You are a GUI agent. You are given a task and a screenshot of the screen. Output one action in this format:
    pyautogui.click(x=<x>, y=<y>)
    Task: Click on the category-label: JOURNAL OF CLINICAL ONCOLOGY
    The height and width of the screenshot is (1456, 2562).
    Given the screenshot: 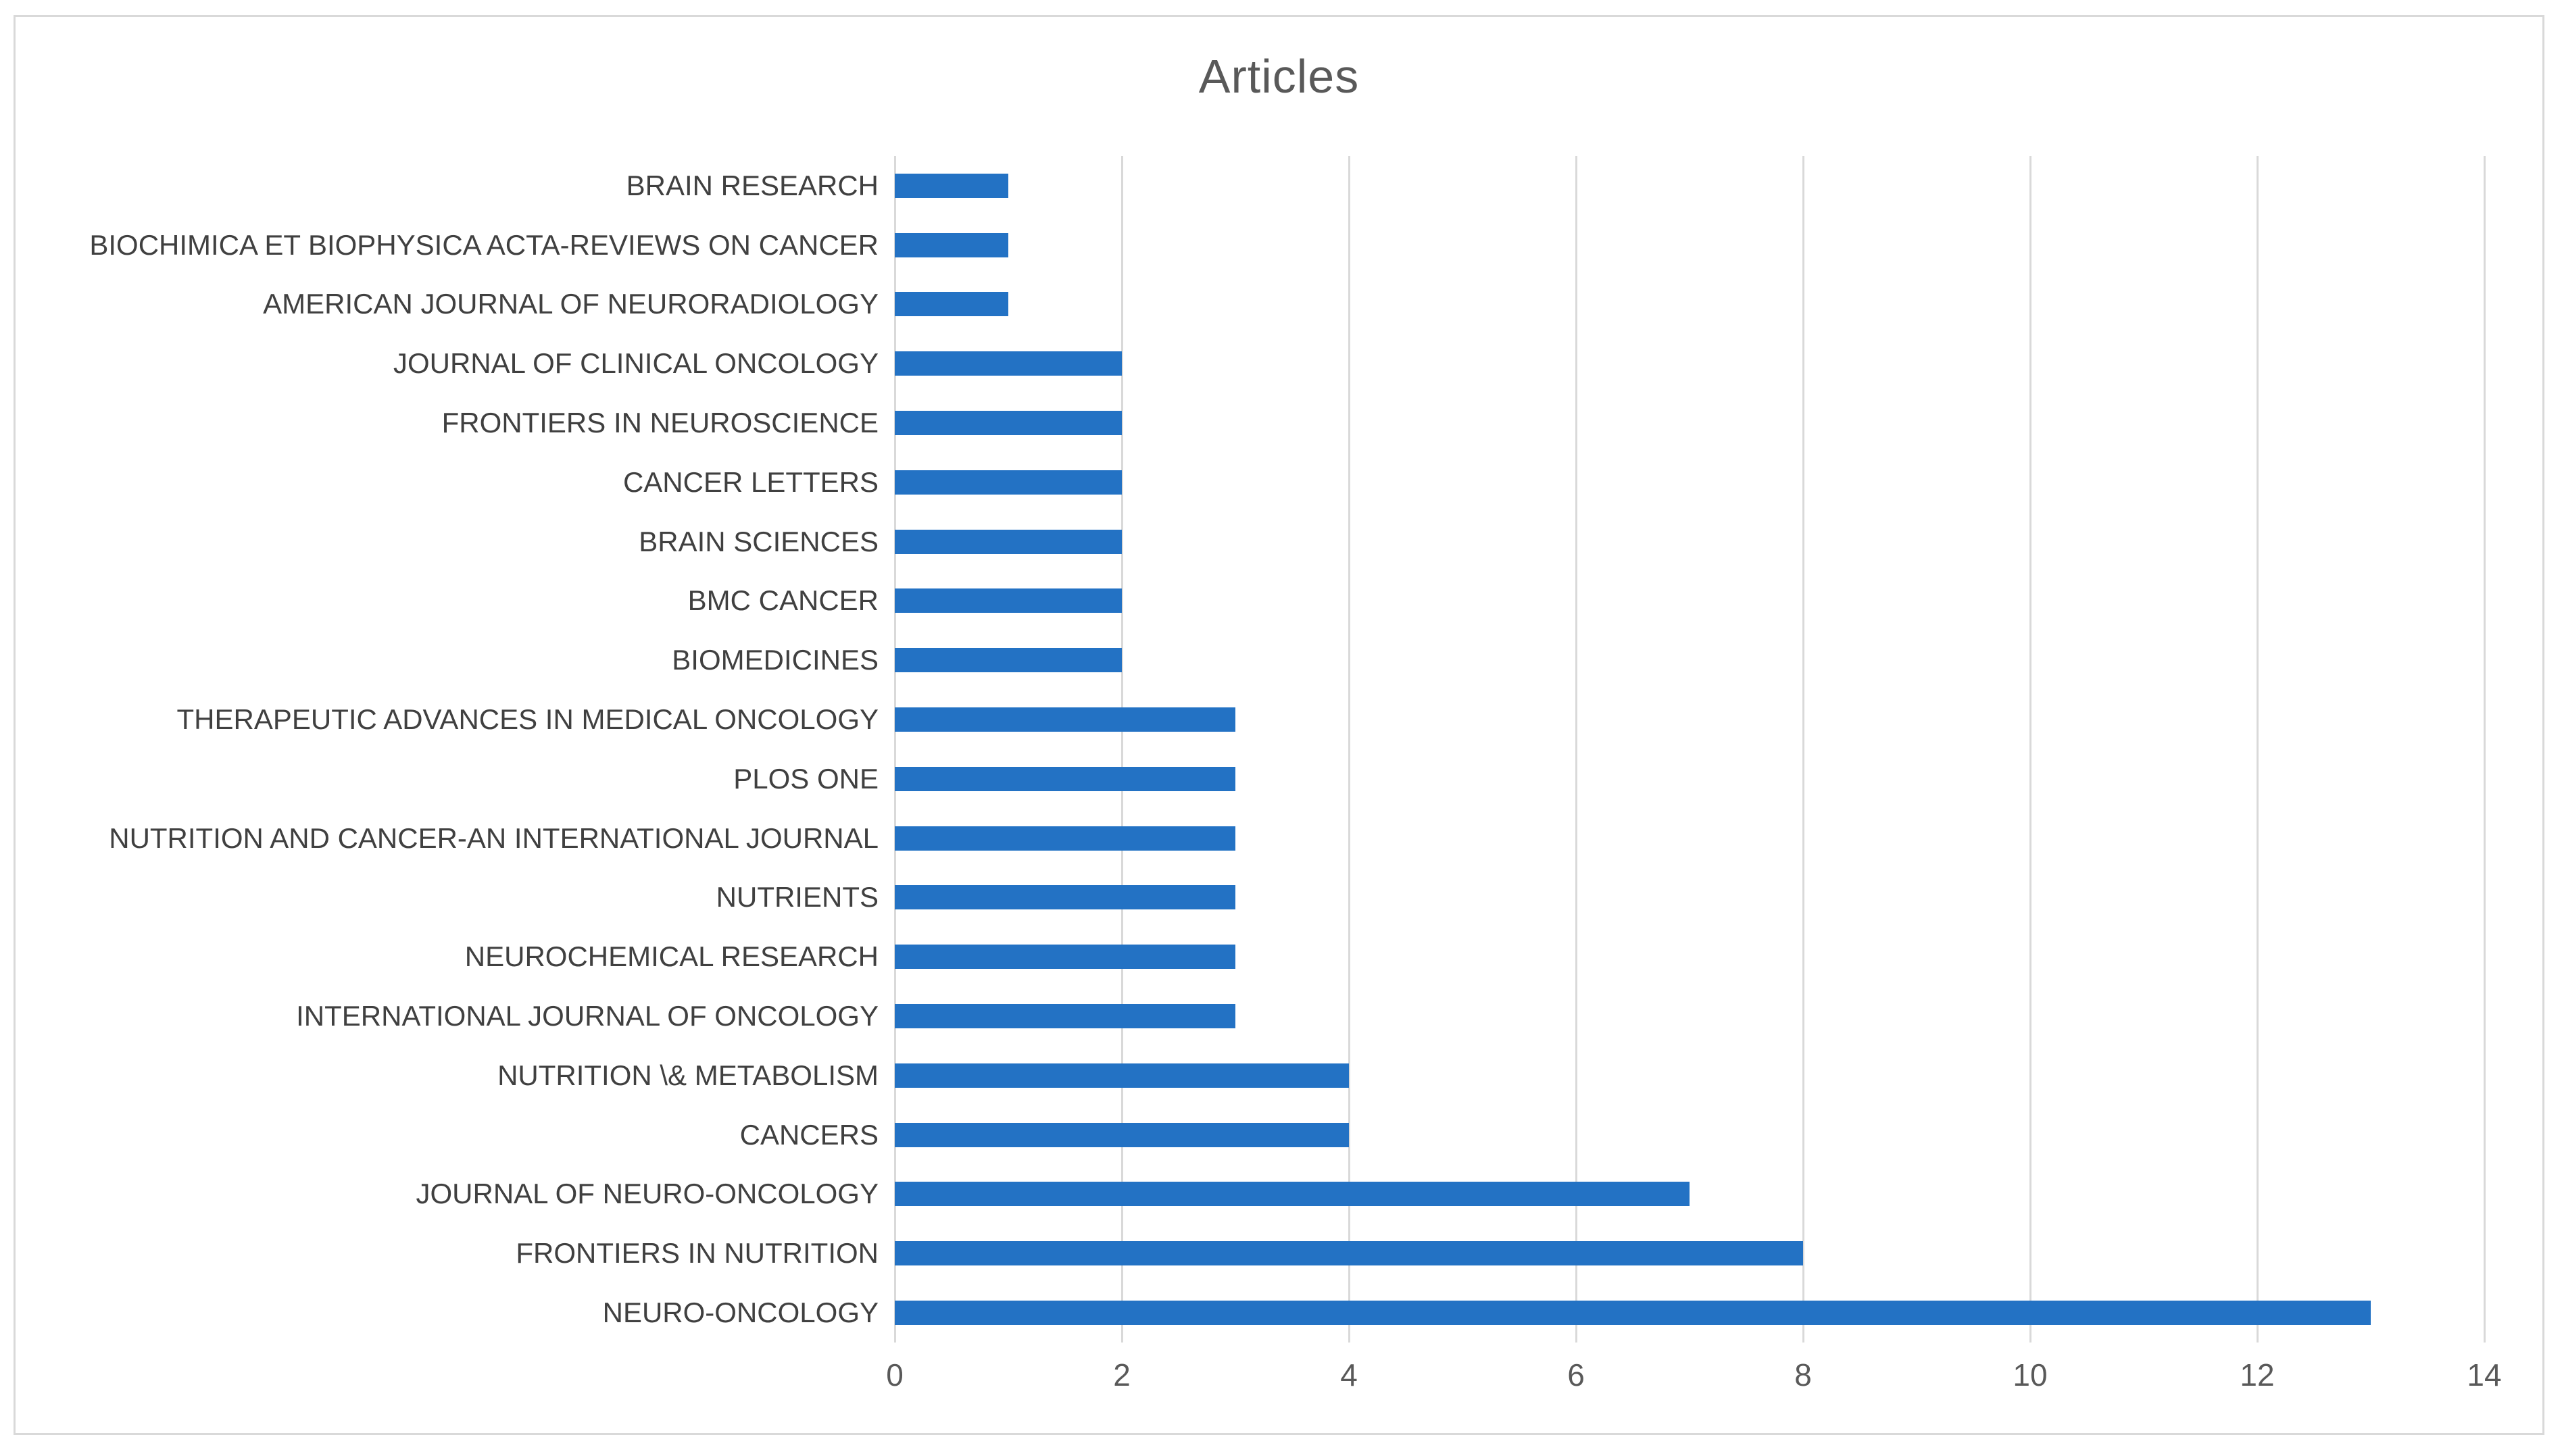 What is the action you would take?
    pyautogui.click(x=636, y=364)
    